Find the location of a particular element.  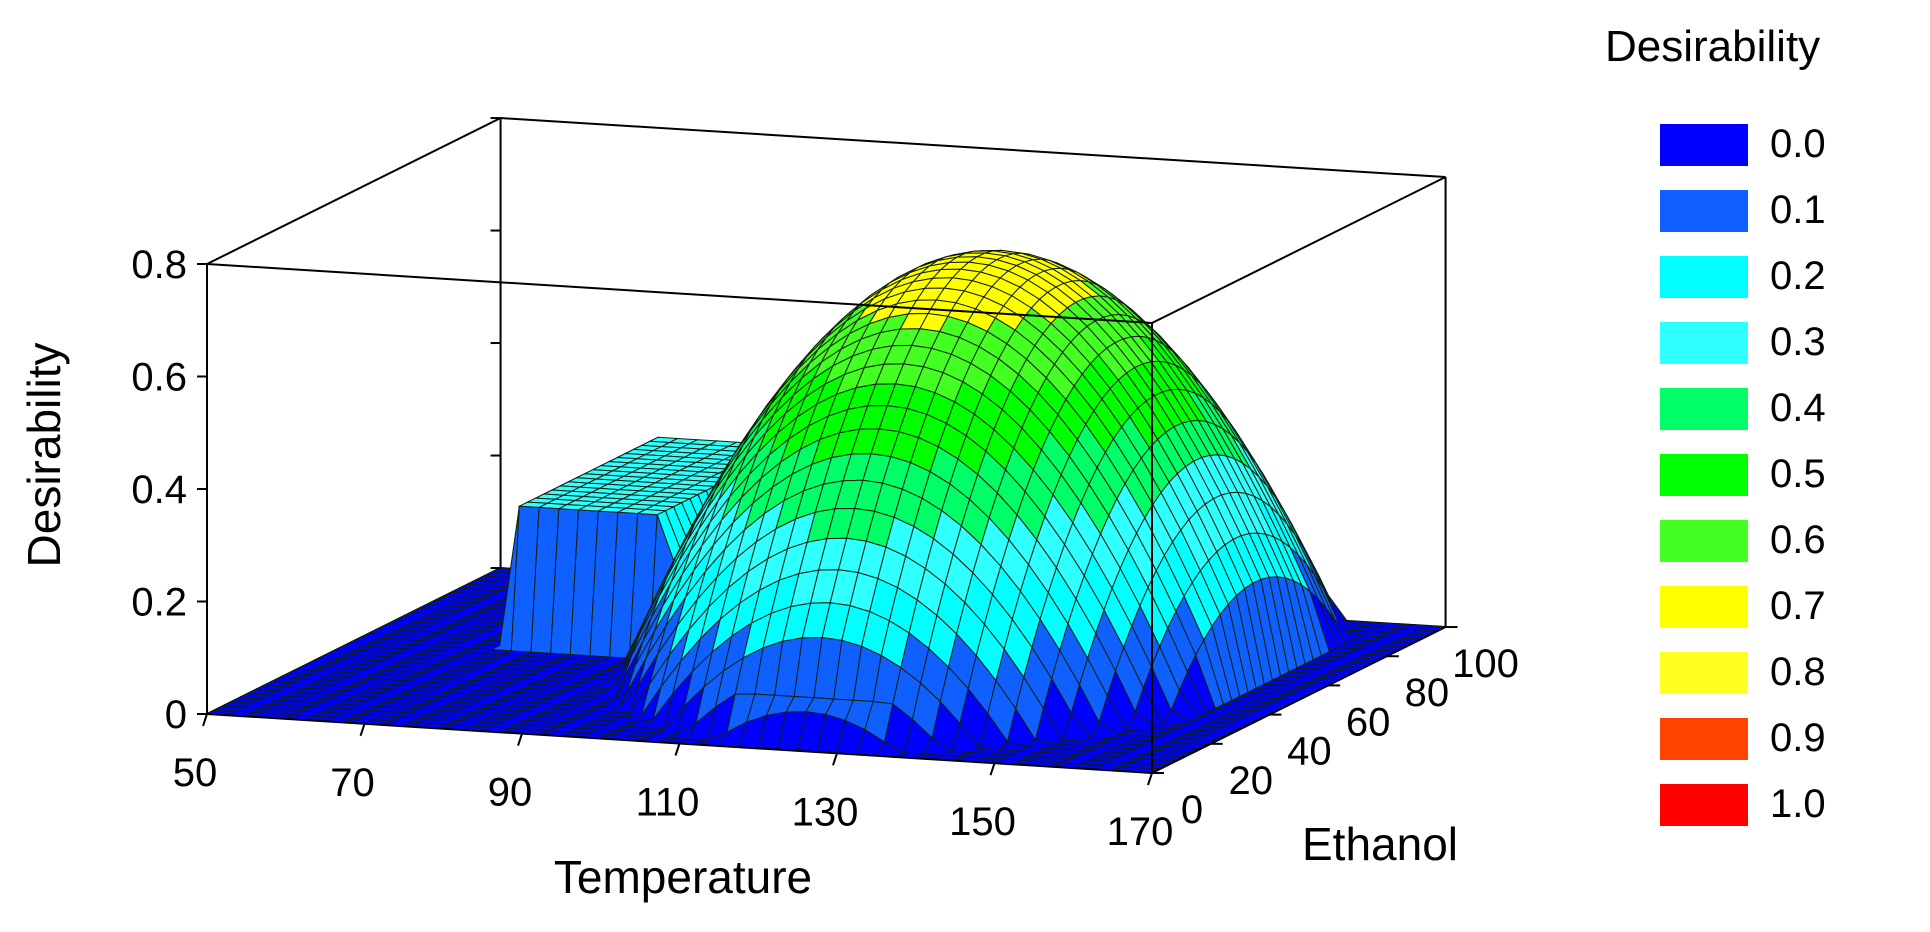

legend-item: 0.6 is located at coordinates (1785, 540).